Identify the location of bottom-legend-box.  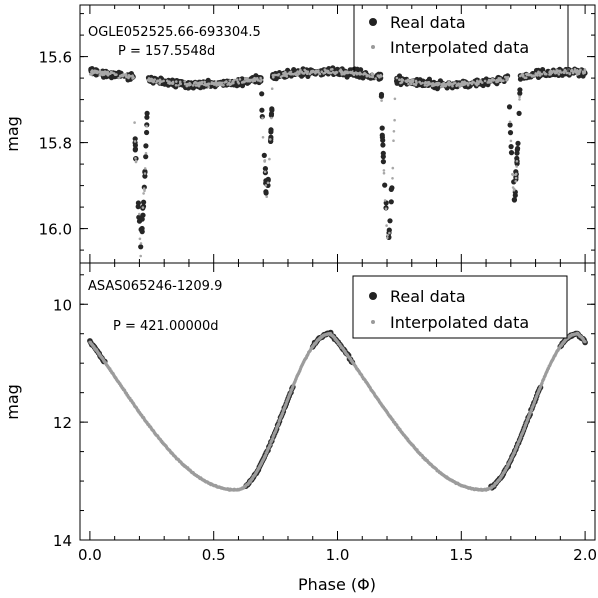
(460, 307).